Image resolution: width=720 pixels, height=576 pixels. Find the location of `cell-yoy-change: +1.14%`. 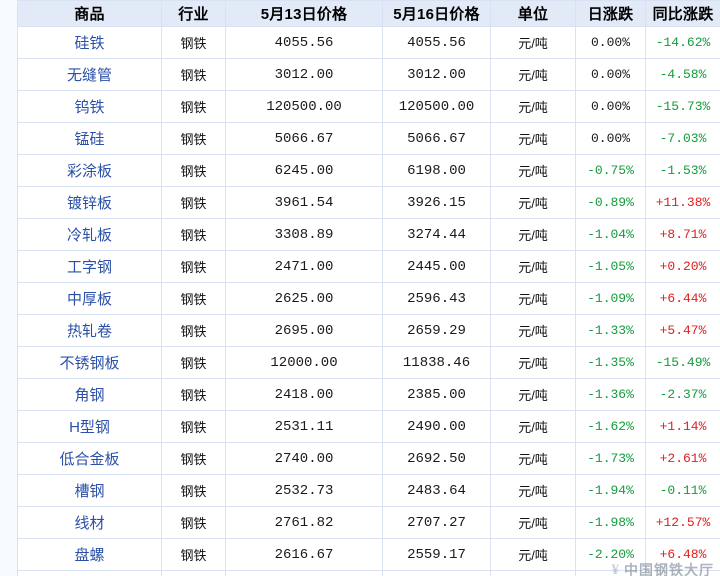

cell-yoy-change: +1.14% is located at coordinates (682, 426).